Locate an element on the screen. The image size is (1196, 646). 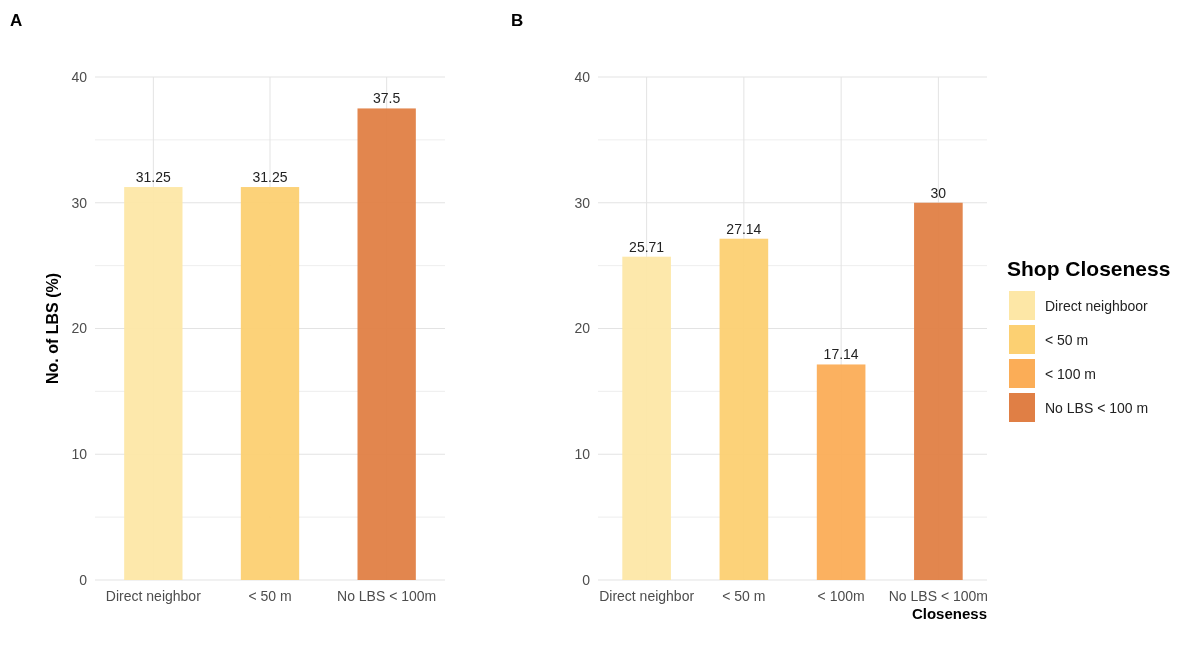
x-tick-label: < 100m is located at coordinates (841, 596).